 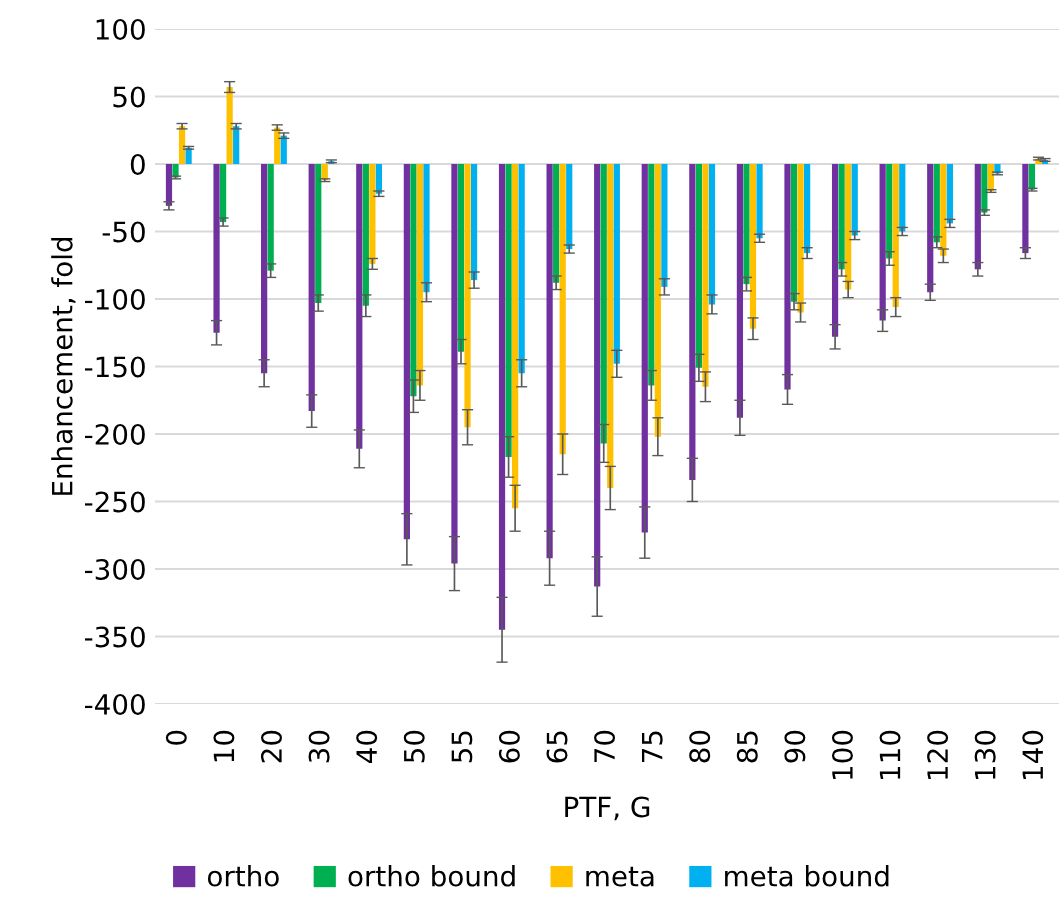 What do you see at coordinates (842, 754) in the screenshot?
I see `x-tick-label: 100` at bounding box center [842, 754].